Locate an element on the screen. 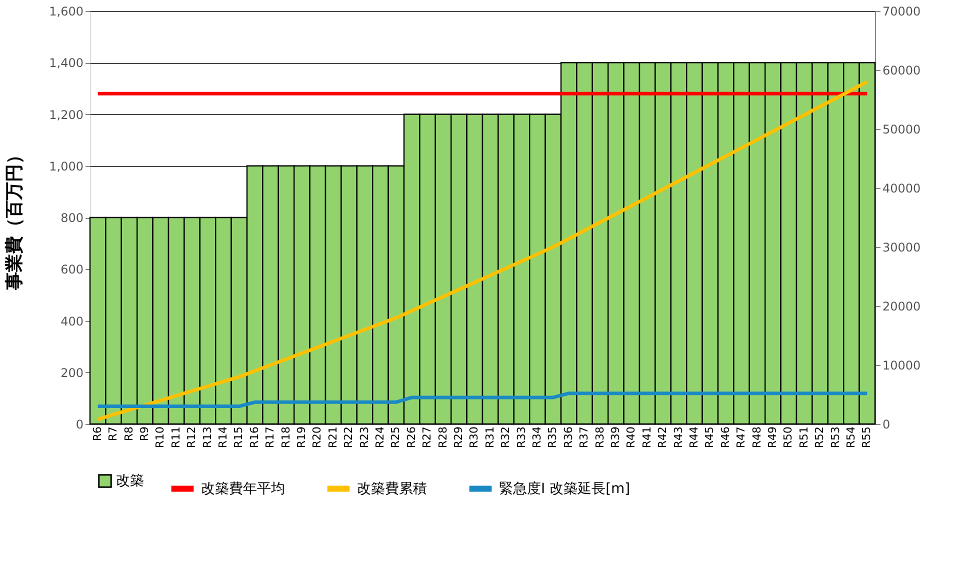 This screenshot has height=571, width=975. y2-tick-label: 50000 is located at coordinates (901, 129).